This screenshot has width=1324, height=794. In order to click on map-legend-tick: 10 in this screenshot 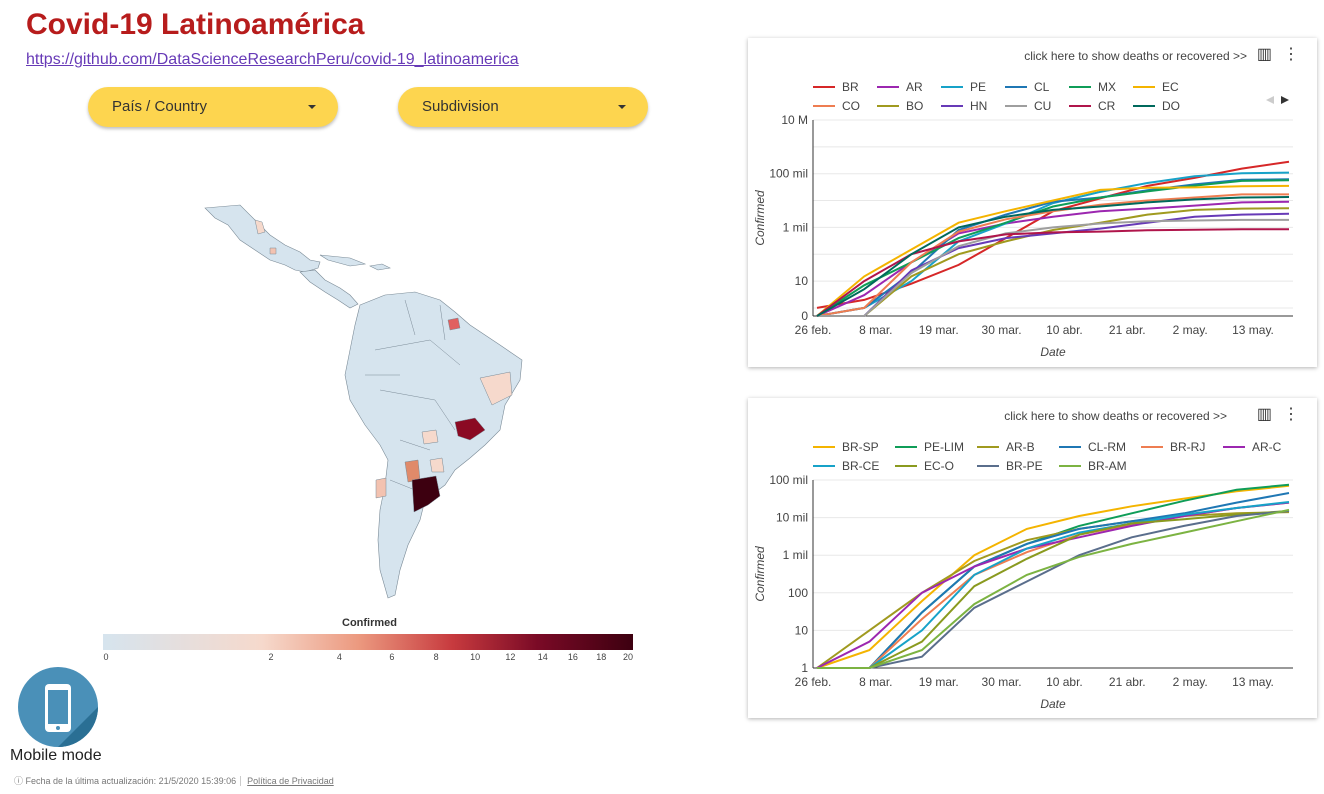, I will do `click(475, 657)`.